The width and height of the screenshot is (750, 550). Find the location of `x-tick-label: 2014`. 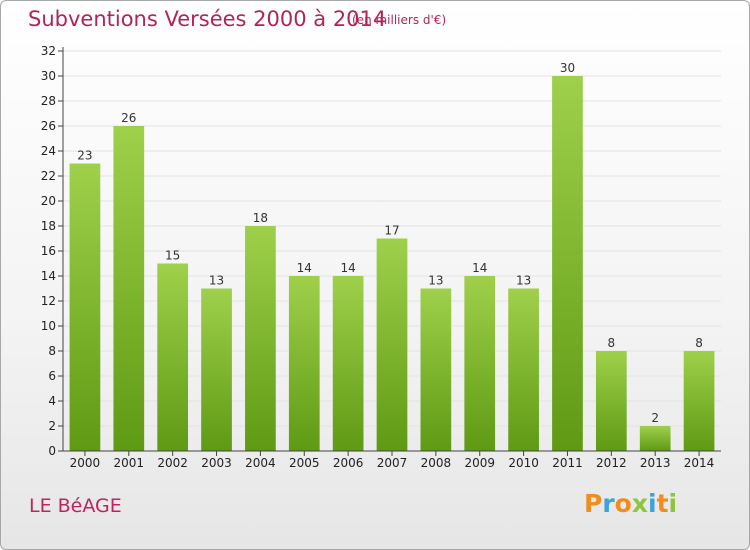

x-tick-label: 2014 is located at coordinates (699, 463).